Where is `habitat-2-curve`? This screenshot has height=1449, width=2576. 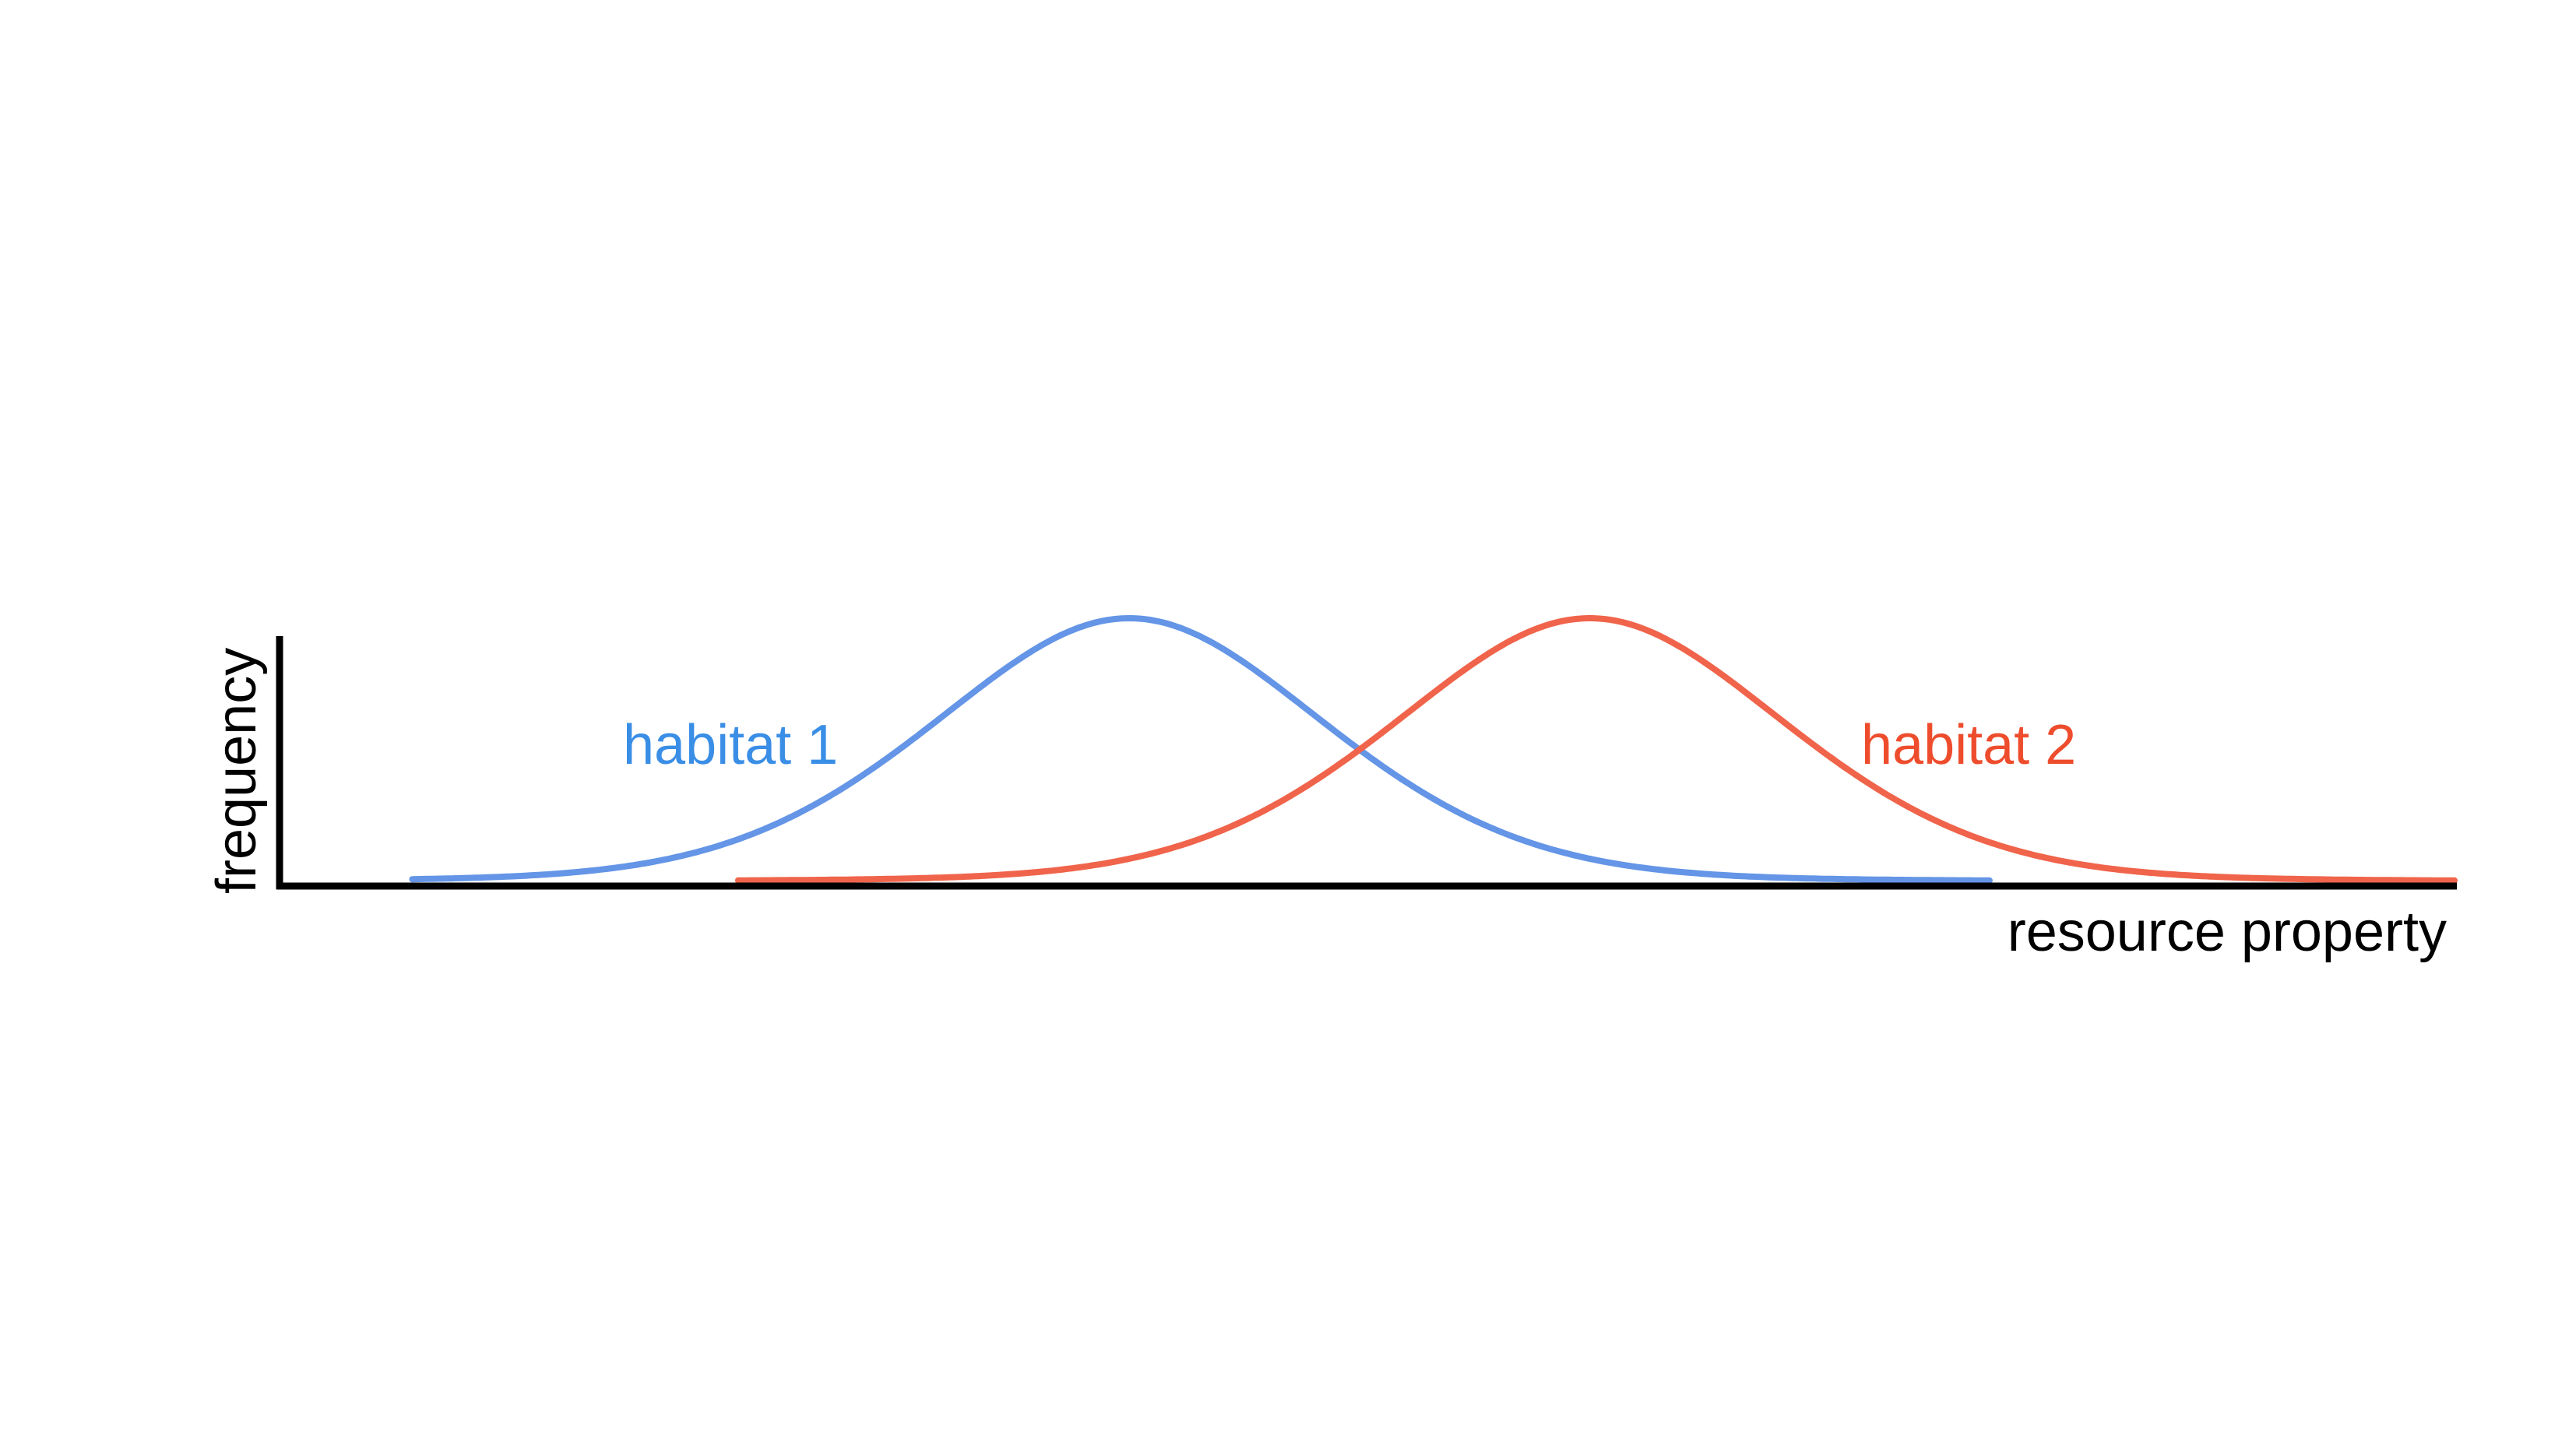
habitat-2-curve is located at coordinates (1596, 749).